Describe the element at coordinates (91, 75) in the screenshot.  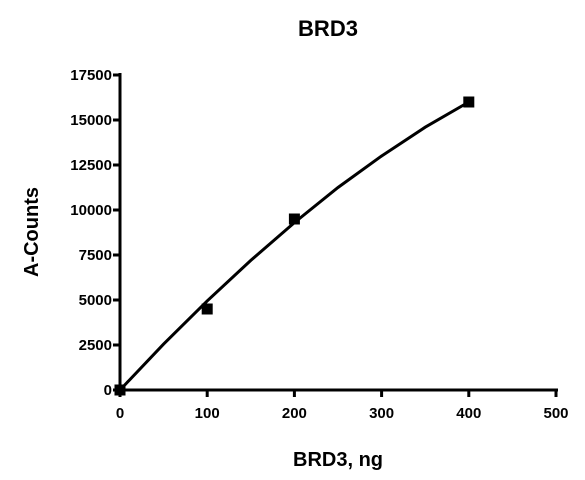
I see `y-tick-label: 17500` at that location.